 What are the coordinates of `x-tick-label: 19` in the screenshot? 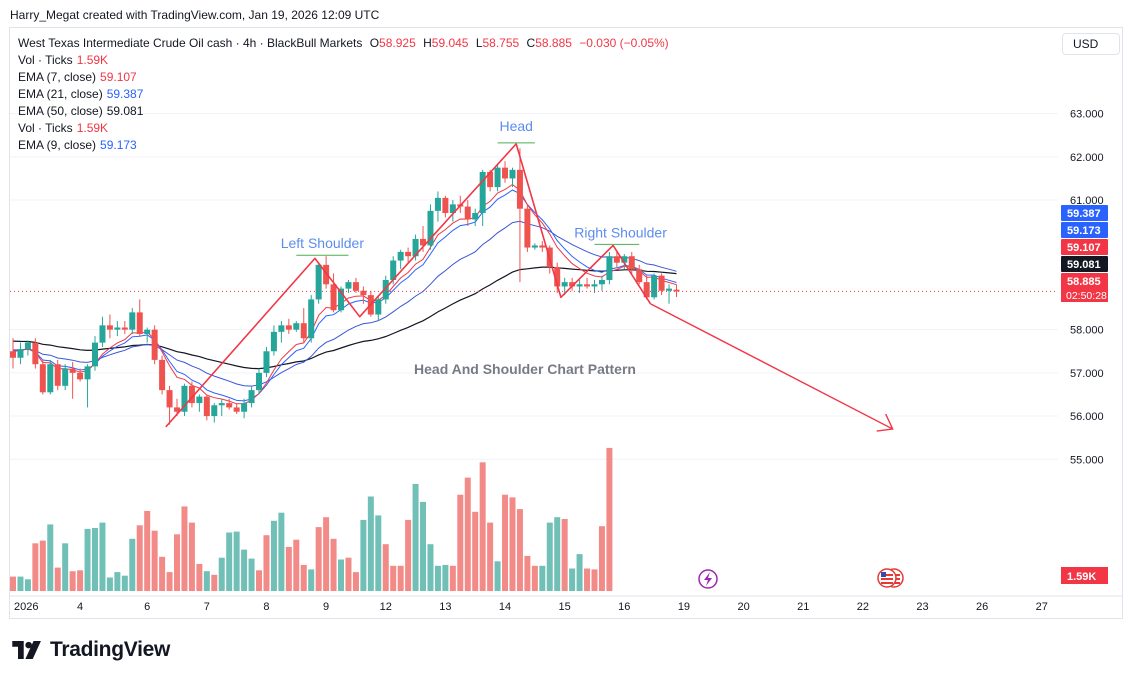 It's located at (684, 607).